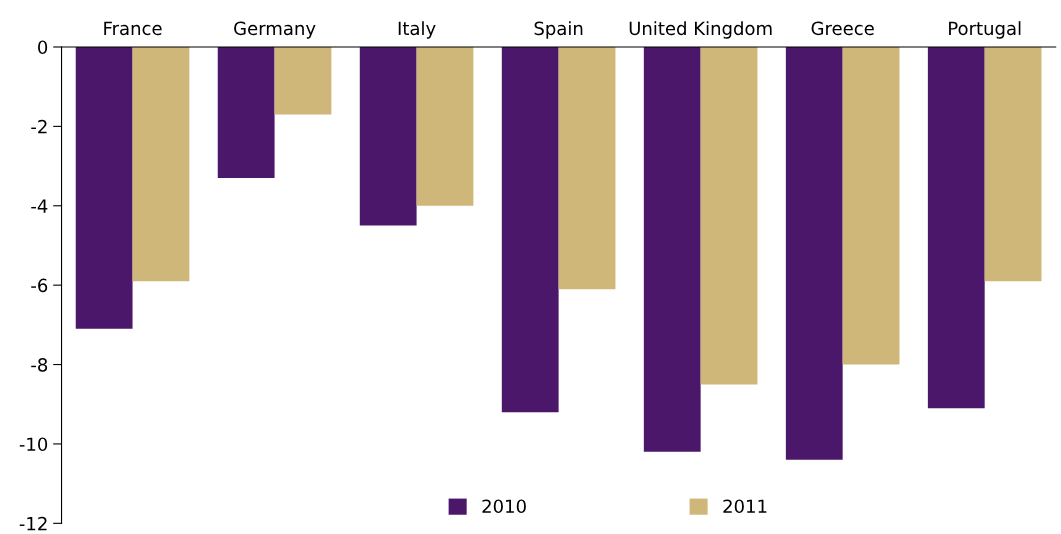 The width and height of the screenshot is (1061, 534). What do you see at coordinates (133, 28) in the screenshot?
I see `x-tick-label: France` at bounding box center [133, 28].